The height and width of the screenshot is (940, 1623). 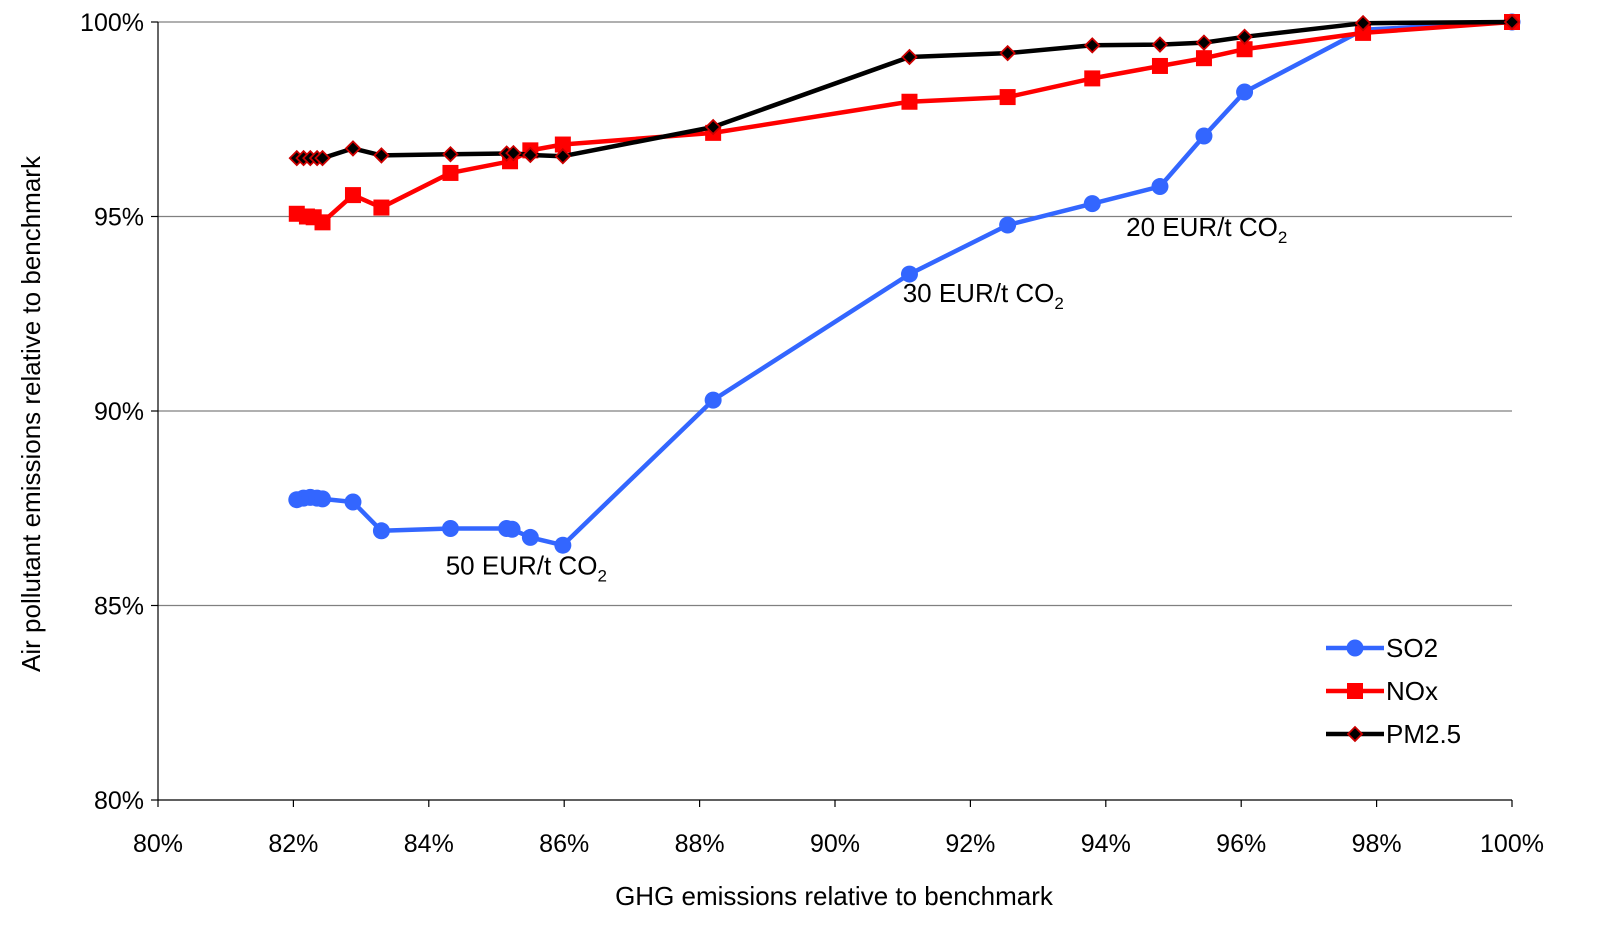 I want to click on x-tick-label: 90%, so click(x=835, y=844).